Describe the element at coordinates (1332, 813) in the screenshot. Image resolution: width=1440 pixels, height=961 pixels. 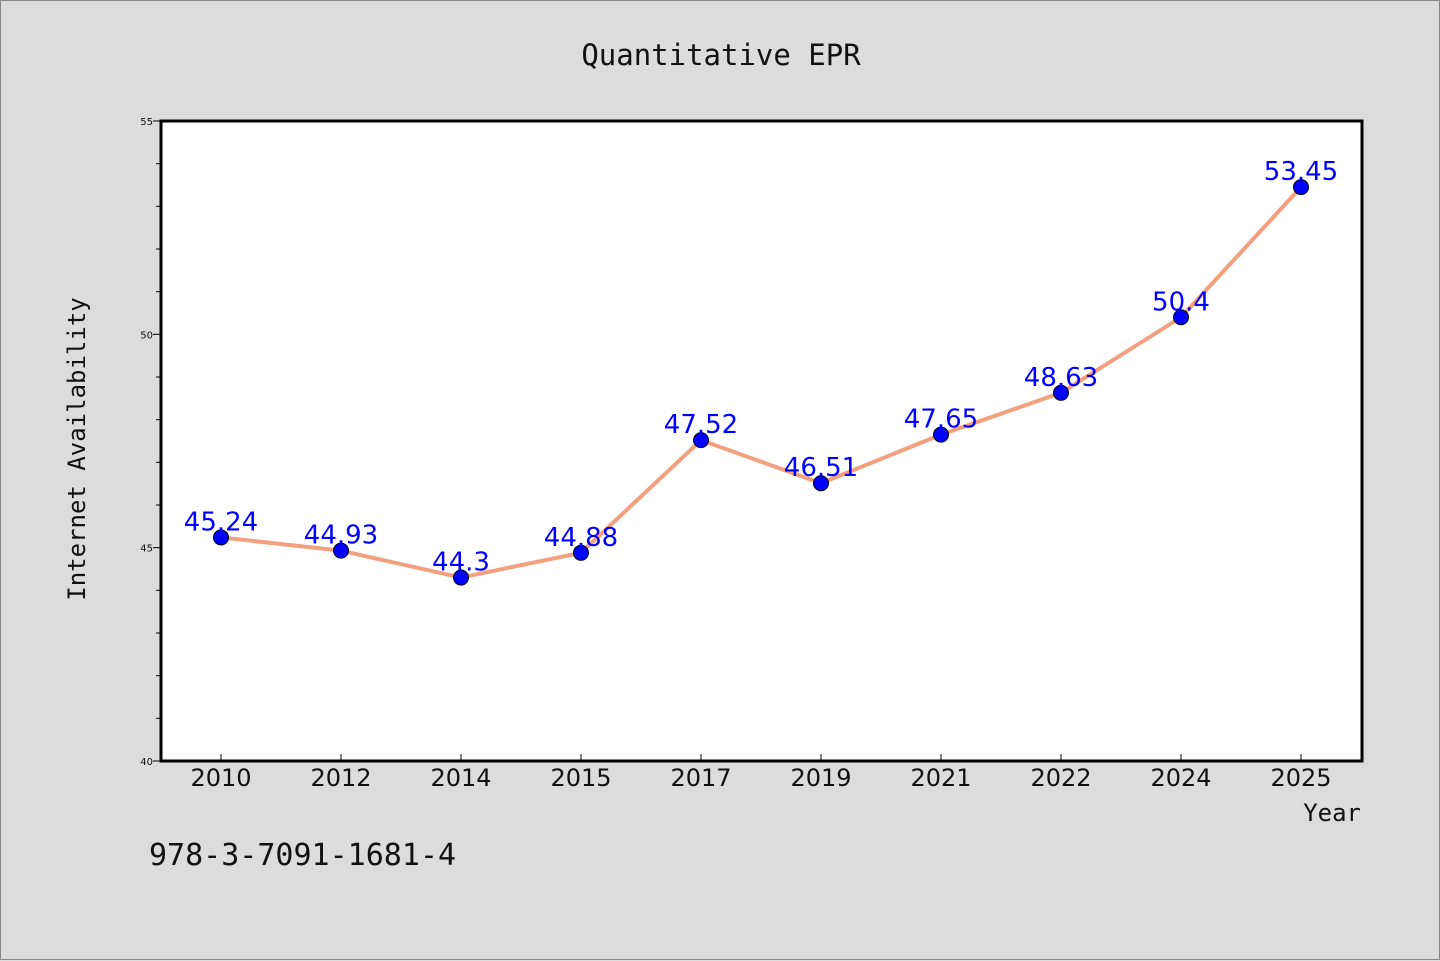
I see `x-axis-label: Year` at that location.